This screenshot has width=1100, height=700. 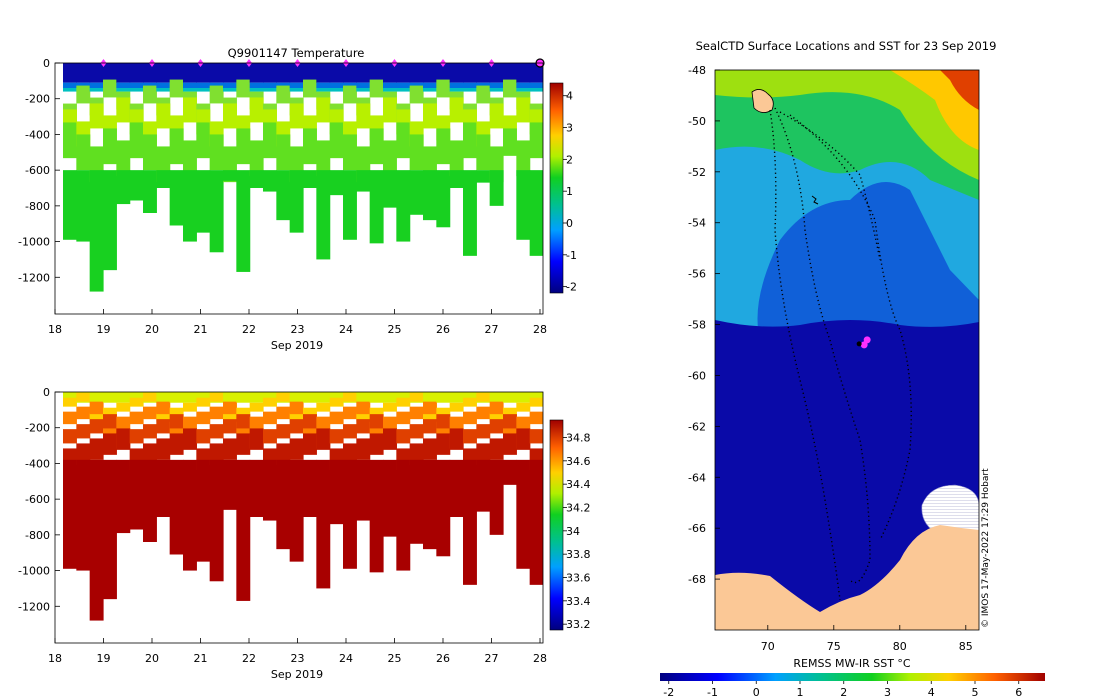 I want to click on x-tick-label: 18, so click(x=55, y=329).